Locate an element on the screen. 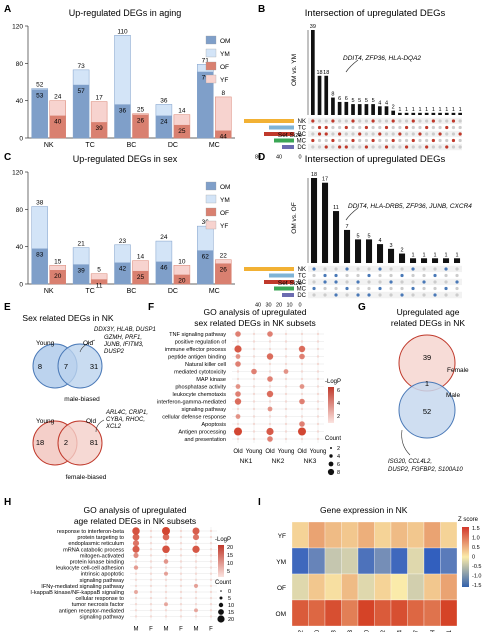  panel-c-bar-om is located at coordinates (81, 274).